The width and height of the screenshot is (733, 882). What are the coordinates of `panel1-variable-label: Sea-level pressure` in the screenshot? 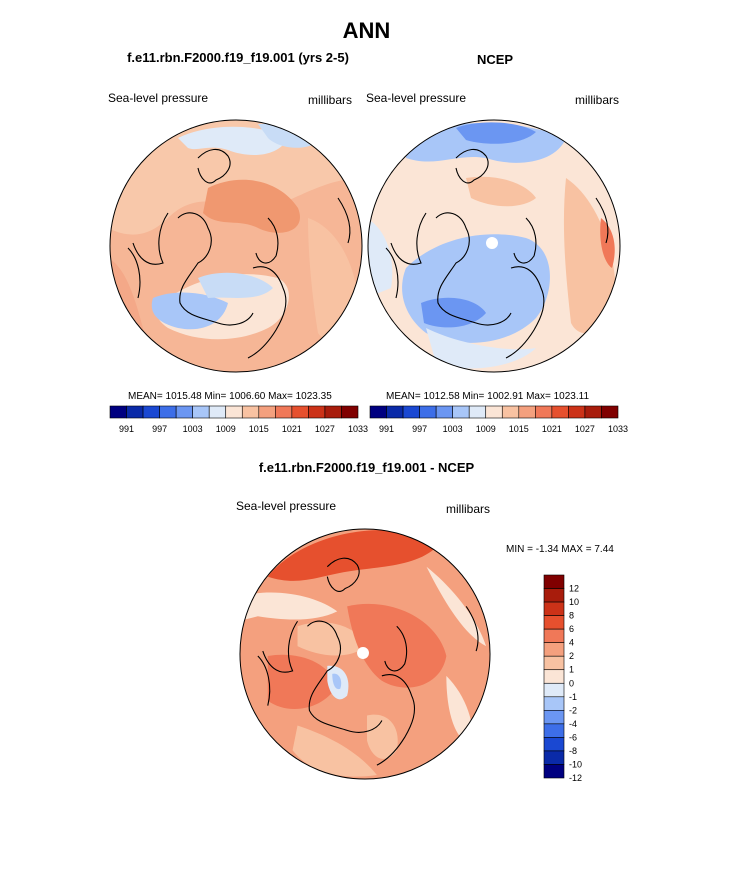 It's located at (158, 98).